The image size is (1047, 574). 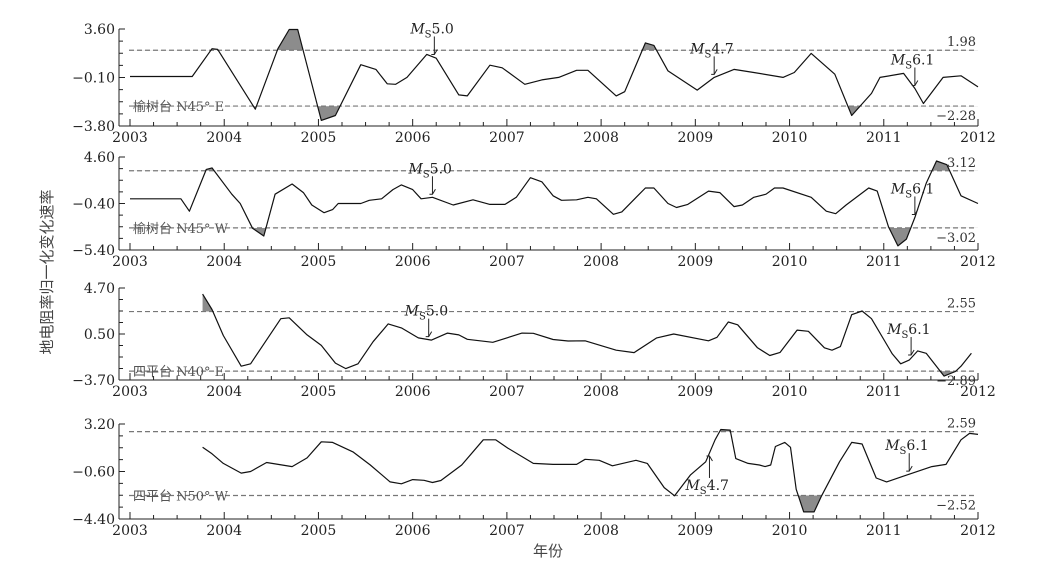 I want to click on station-label: 四平台 N40° E, so click(x=178, y=372).